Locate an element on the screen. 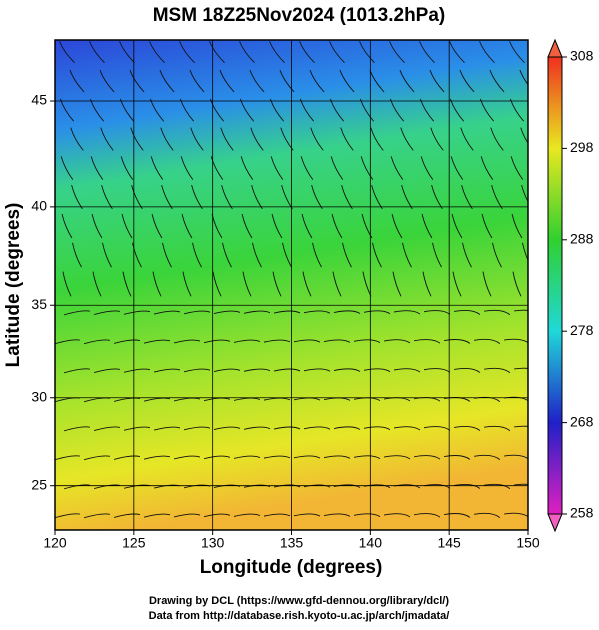 This screenshot has width=599, height=630. colorbar-tick-label: 298 is located at coordinates (582, 147).